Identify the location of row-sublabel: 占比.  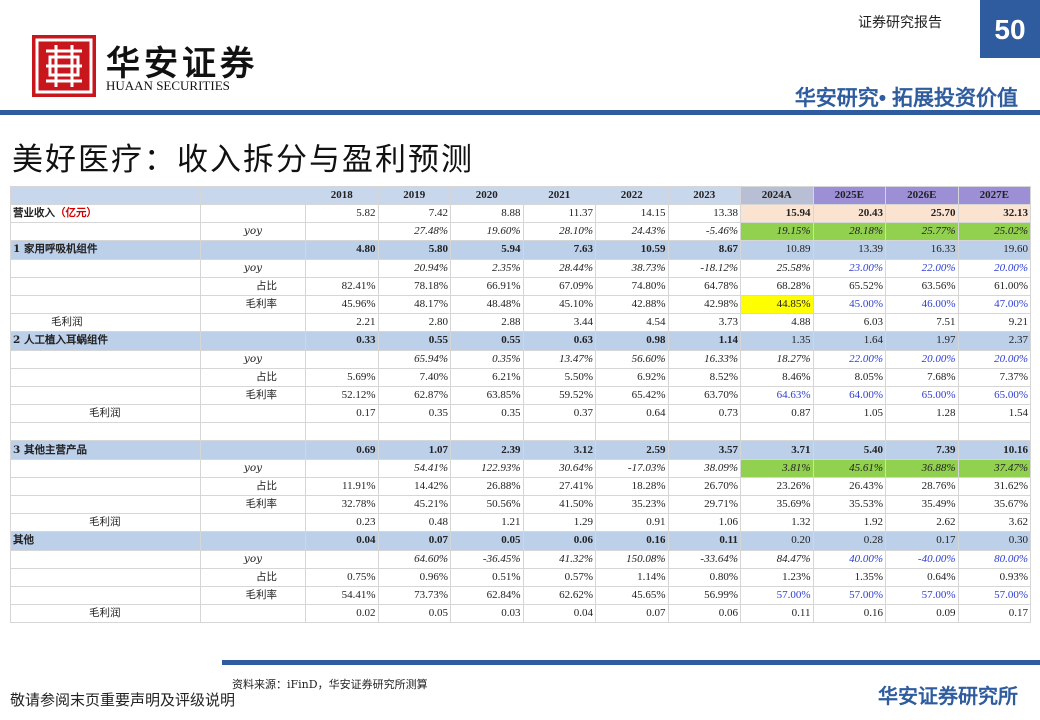
(253, 286).